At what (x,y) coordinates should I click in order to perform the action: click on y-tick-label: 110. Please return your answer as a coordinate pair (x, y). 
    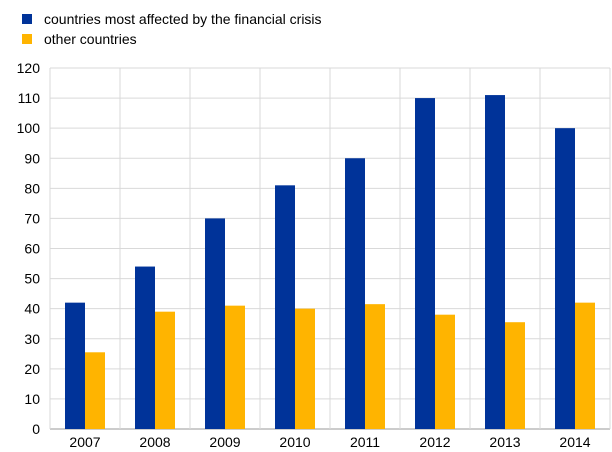
    Looking at the image, I should click on (29, 98).